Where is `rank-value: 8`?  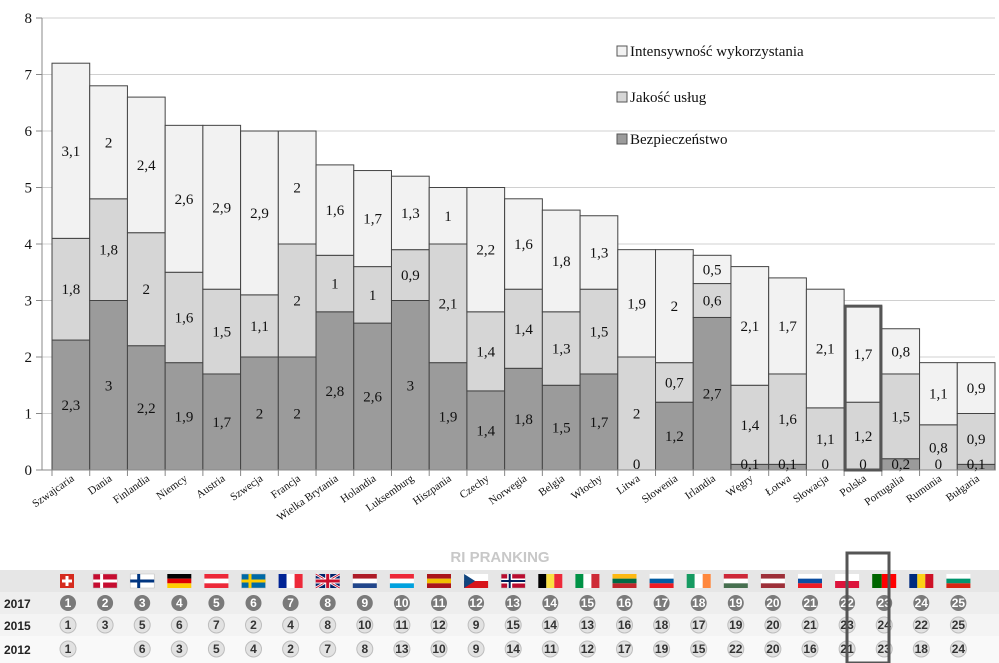
rank-value: 8 is located at coordinates (364, 649).